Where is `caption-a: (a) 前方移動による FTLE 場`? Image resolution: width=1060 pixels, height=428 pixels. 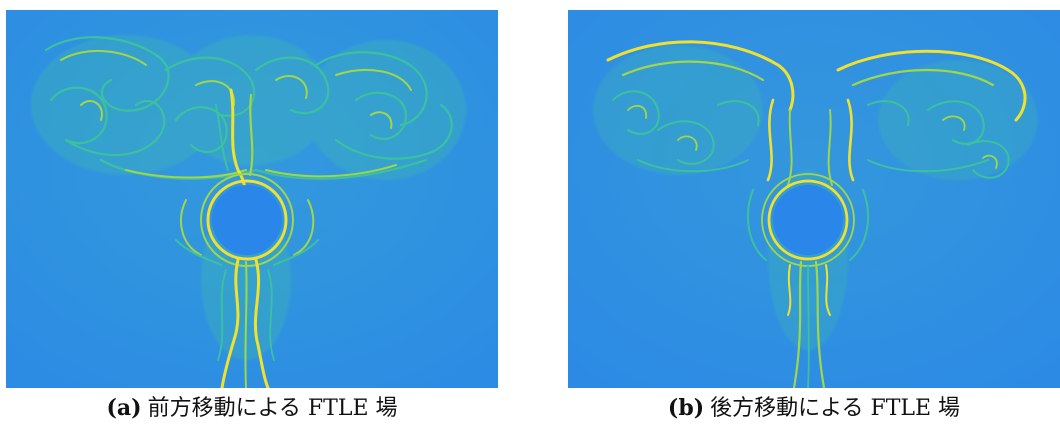 caption-a: (a) 前方移動による FTLE 場 is located at coordinates (252, 408).